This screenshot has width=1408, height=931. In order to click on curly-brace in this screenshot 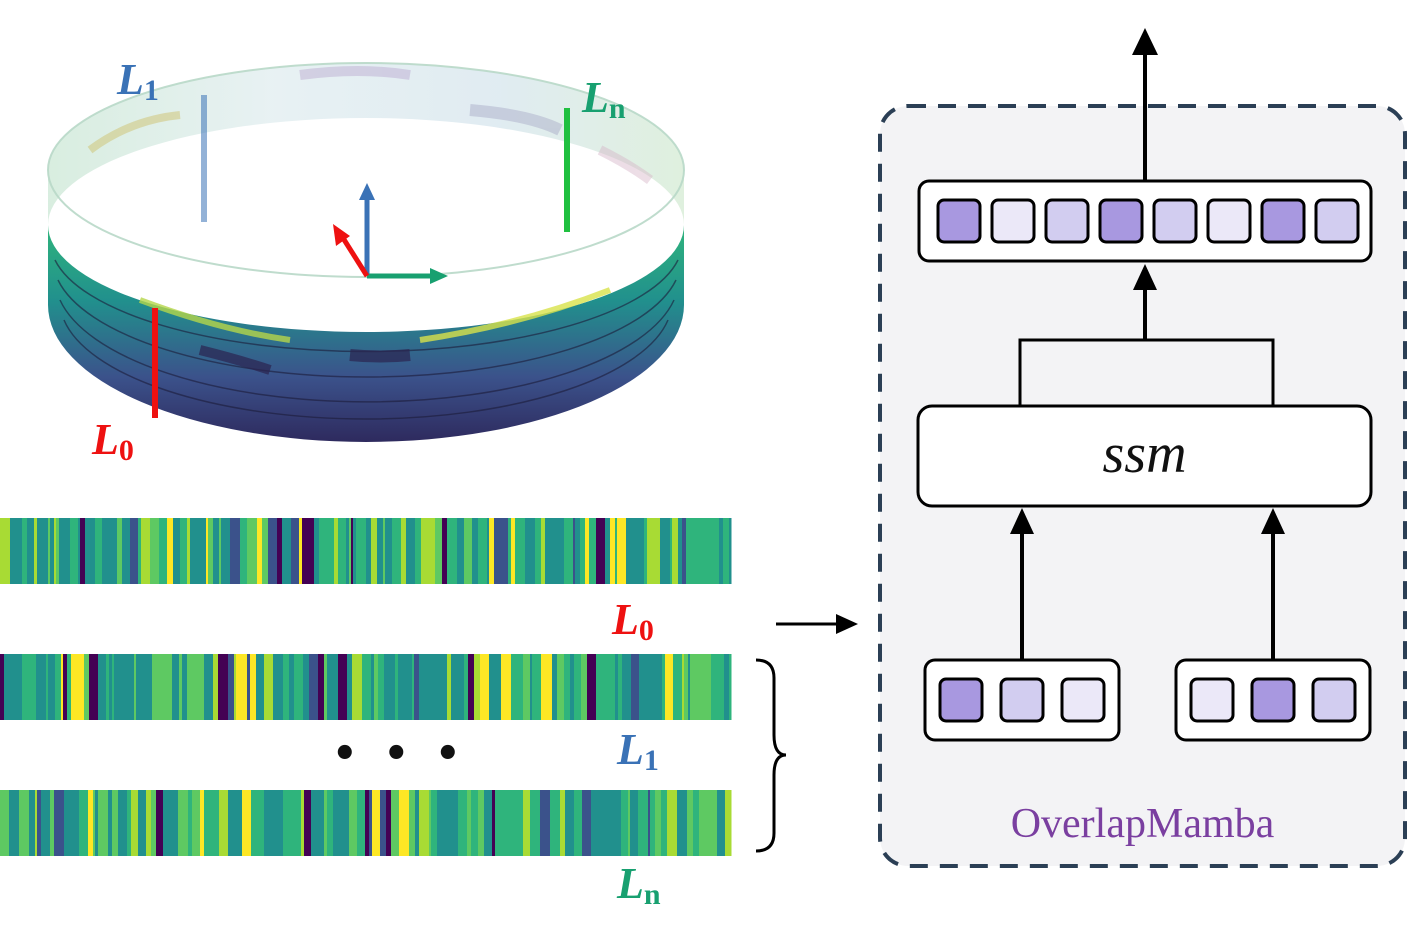, I will do `click(771, 755)`.